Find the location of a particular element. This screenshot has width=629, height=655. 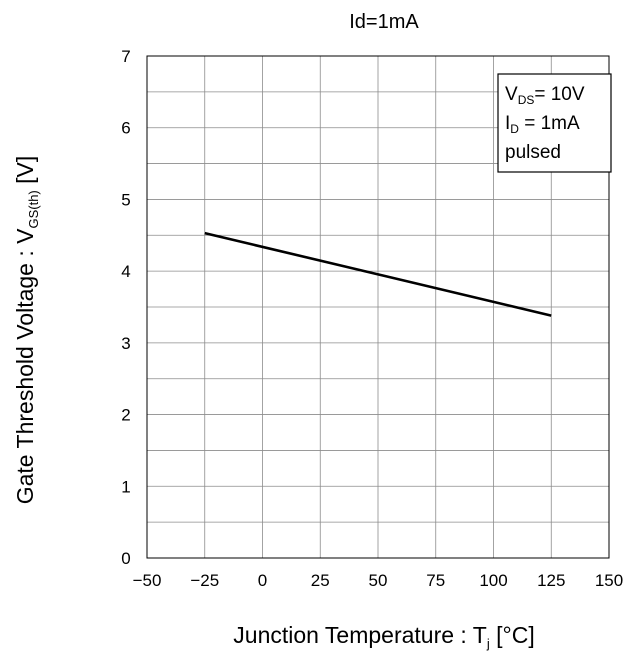

y-axis-label-main: Gate Threshold Voltage : V is located at coordinates (25, 366).